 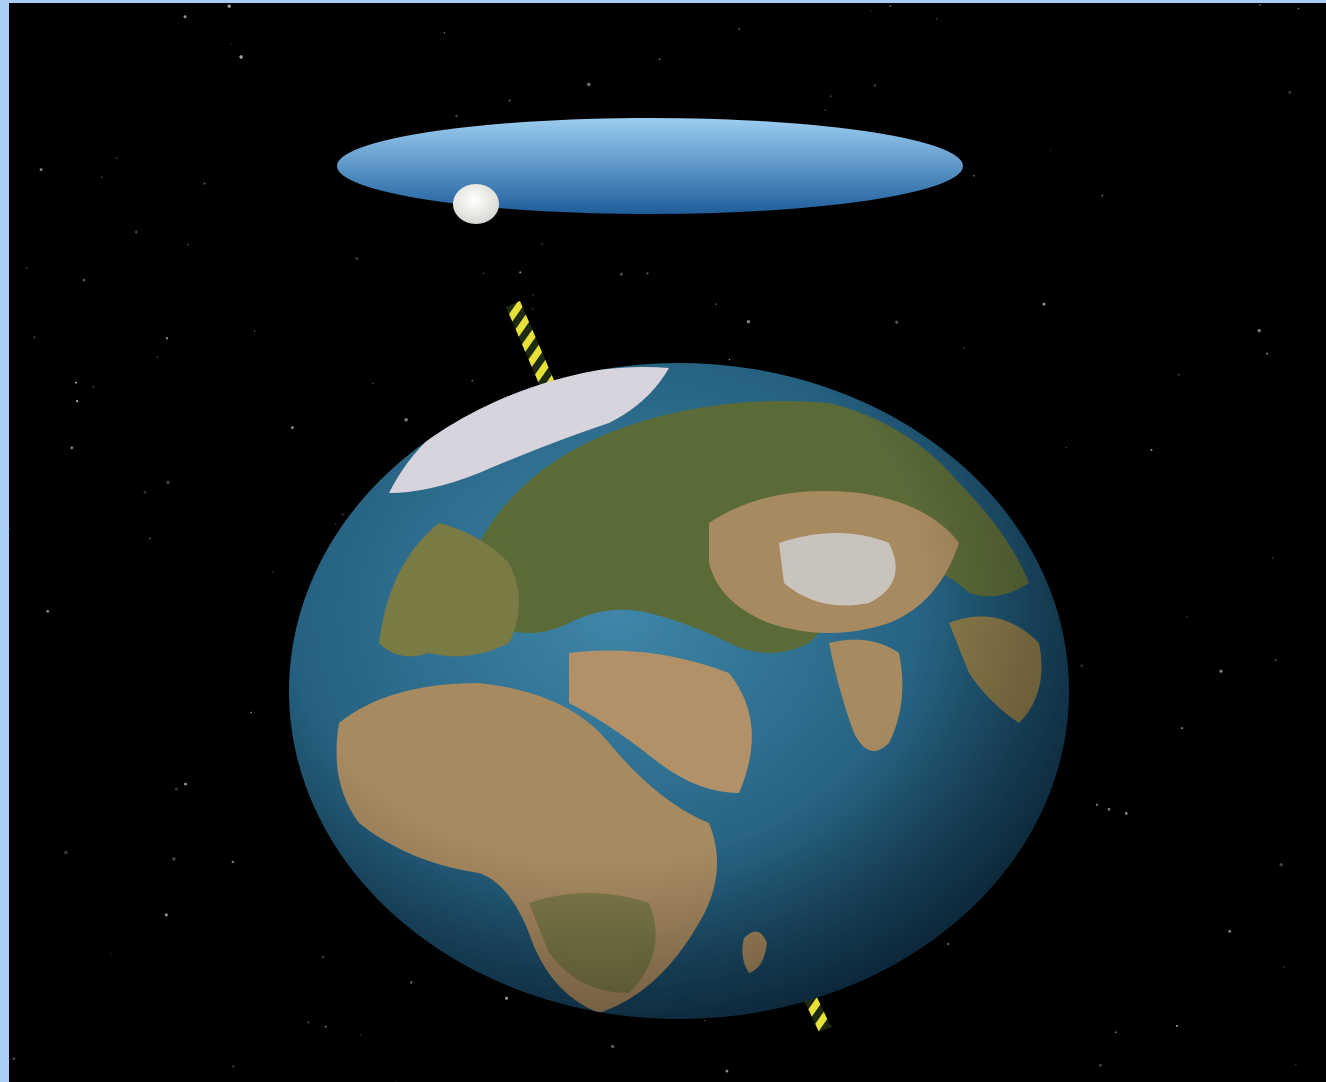 What do you see at coordinates (663, 1) in the screenshot?
I see `frame-border-top` at bounding box center [663, 1].